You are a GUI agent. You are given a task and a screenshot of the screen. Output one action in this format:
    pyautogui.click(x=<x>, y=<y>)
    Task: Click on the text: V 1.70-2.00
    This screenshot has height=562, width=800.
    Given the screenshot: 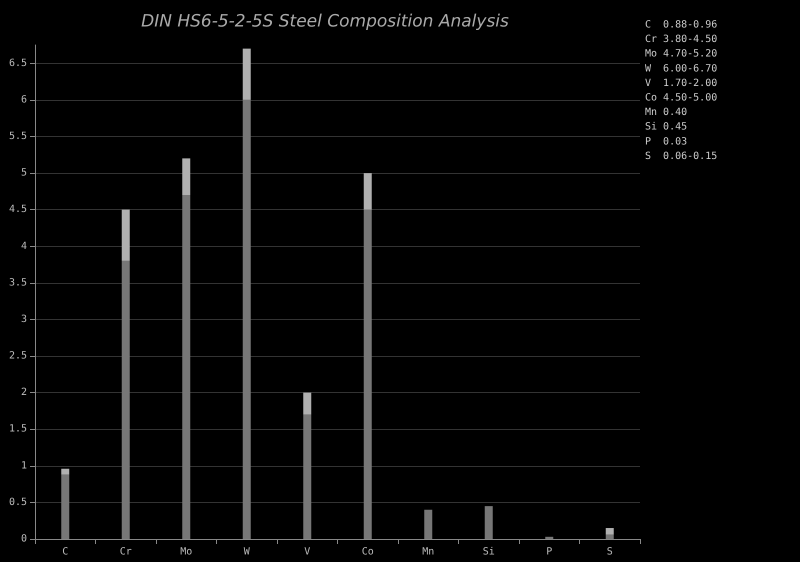 What is the action you would take?
    pyautogui.click(x=681, y=83)
    